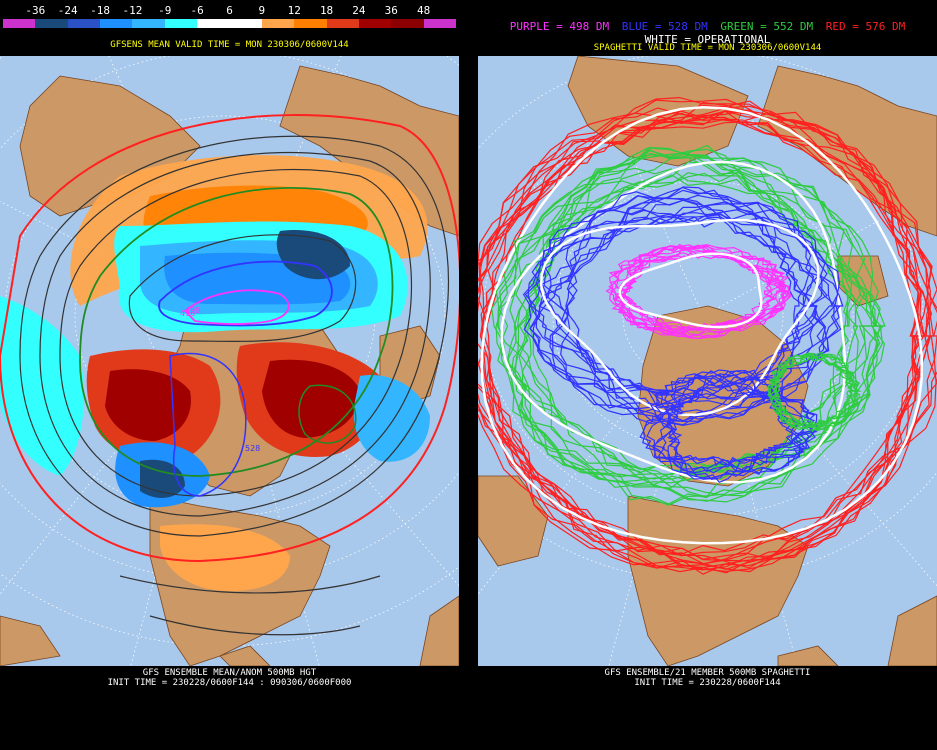 This screenshot has width=937, height=750. I want to click on colorbar-tick-label: -9, so click(165, 10).